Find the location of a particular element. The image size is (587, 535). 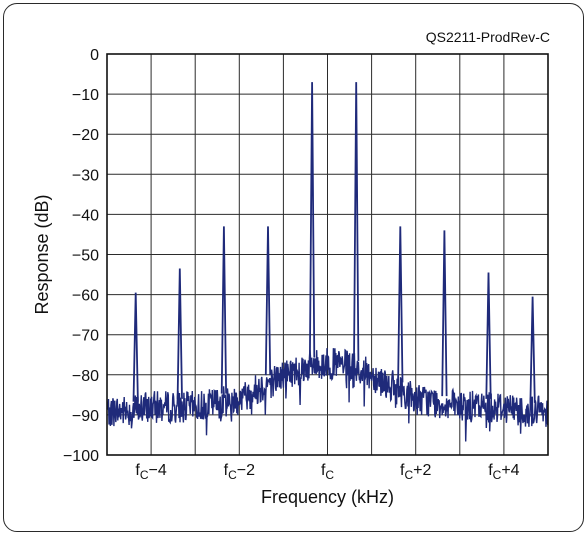

y-tick-label: 0 is located at coordinates (94, 55).